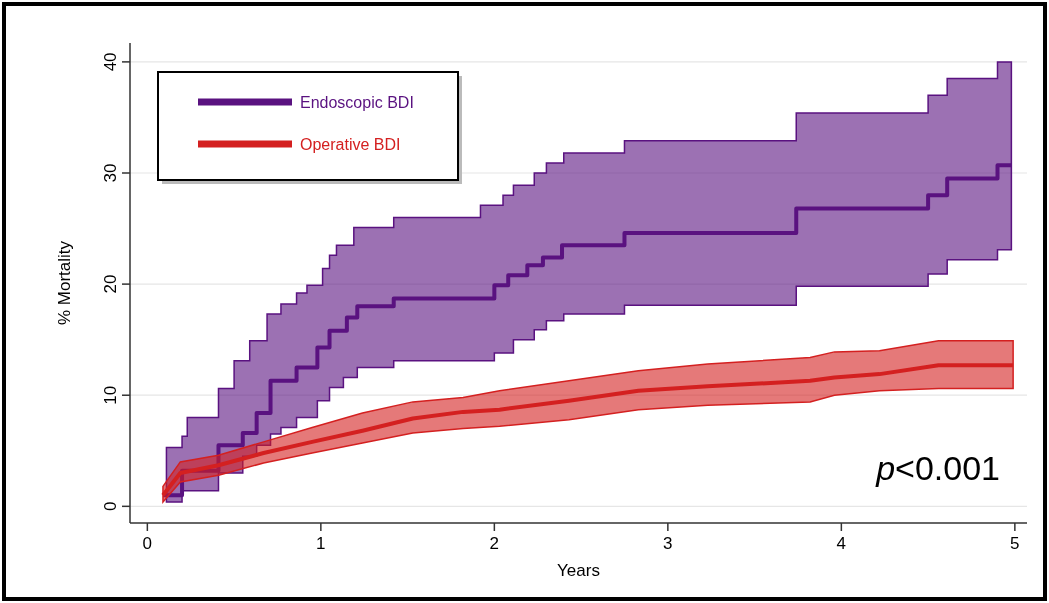  I want to click on x-tick-label: 4, so click(841, 543).